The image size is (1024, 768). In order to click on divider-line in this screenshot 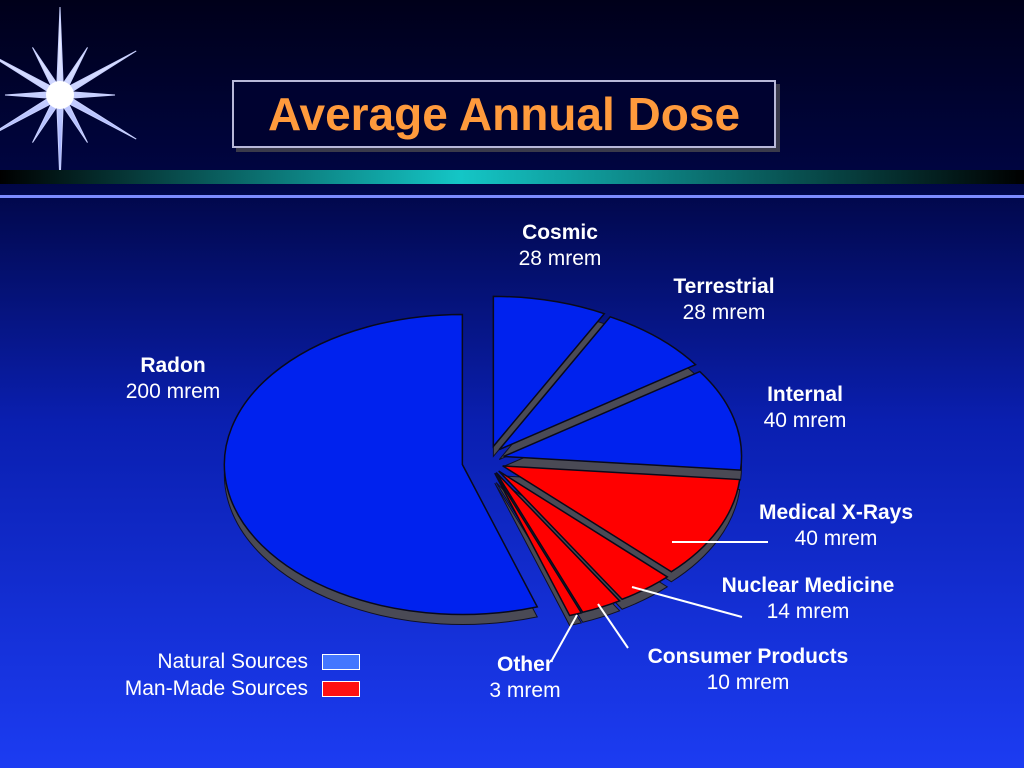, I will do `click(512, 196)`.